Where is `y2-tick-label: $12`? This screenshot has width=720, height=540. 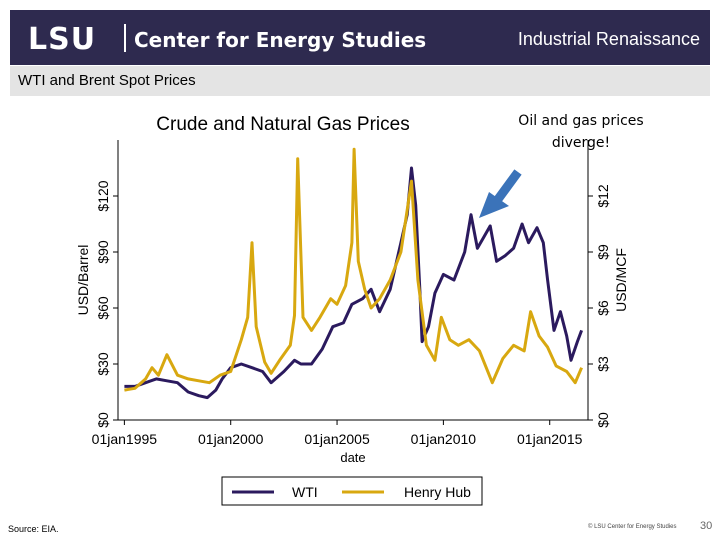 y2-tick-label: $12 is located at coordinates (603, 196).